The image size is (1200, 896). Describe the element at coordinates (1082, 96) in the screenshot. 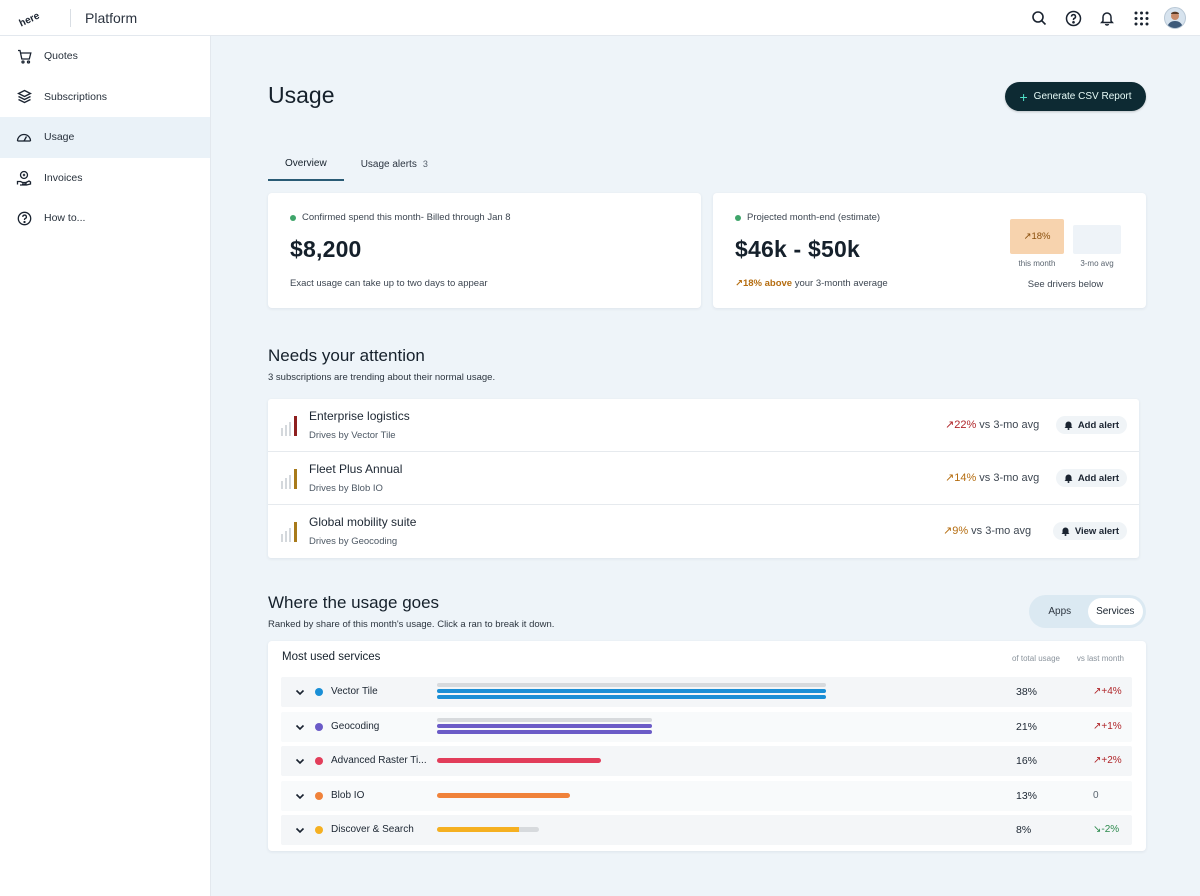

I see `generate-csv-label: Generate CSV Report` at that location.